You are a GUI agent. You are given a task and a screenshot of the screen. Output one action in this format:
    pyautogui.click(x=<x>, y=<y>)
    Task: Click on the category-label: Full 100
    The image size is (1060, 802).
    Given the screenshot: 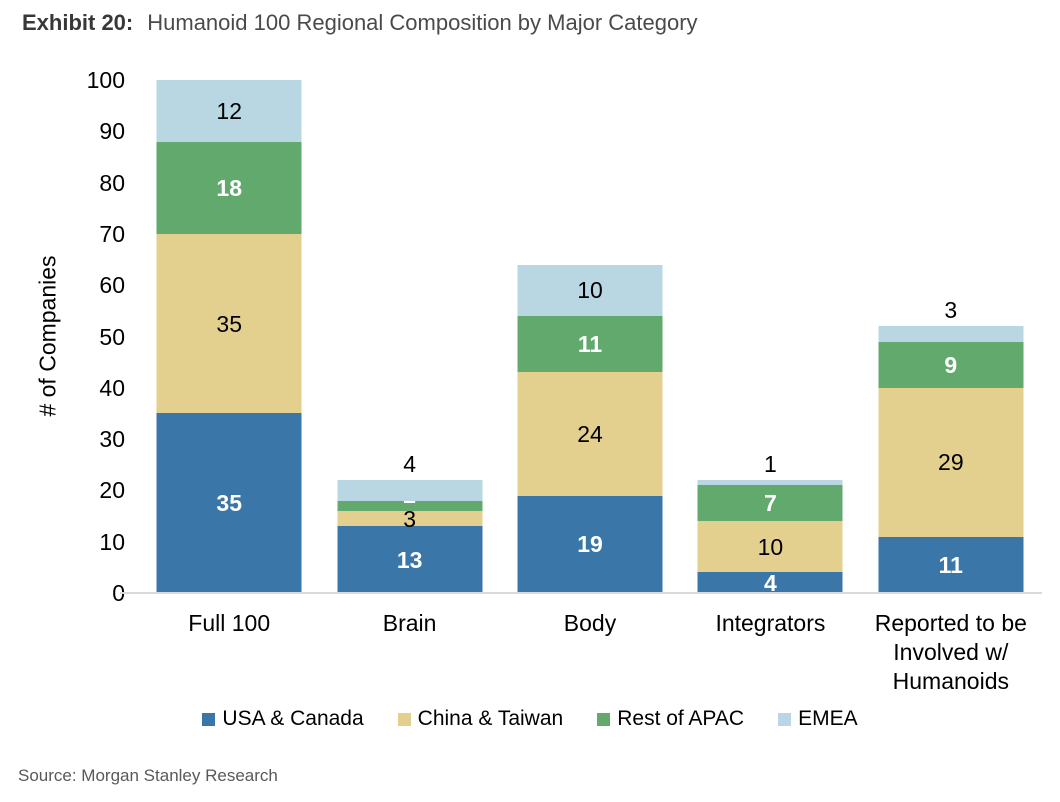 What is the action you would take?
    pyautogui.click(x=229, y=623)
    